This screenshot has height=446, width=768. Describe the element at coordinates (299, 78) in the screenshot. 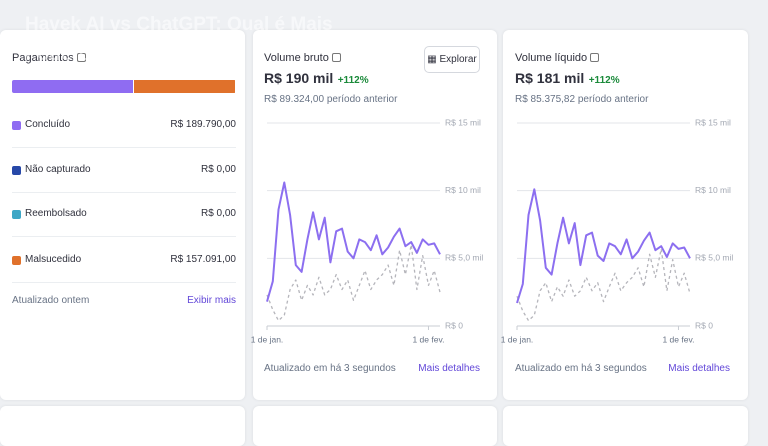

I see `total: R$ 190 mil` at that location.